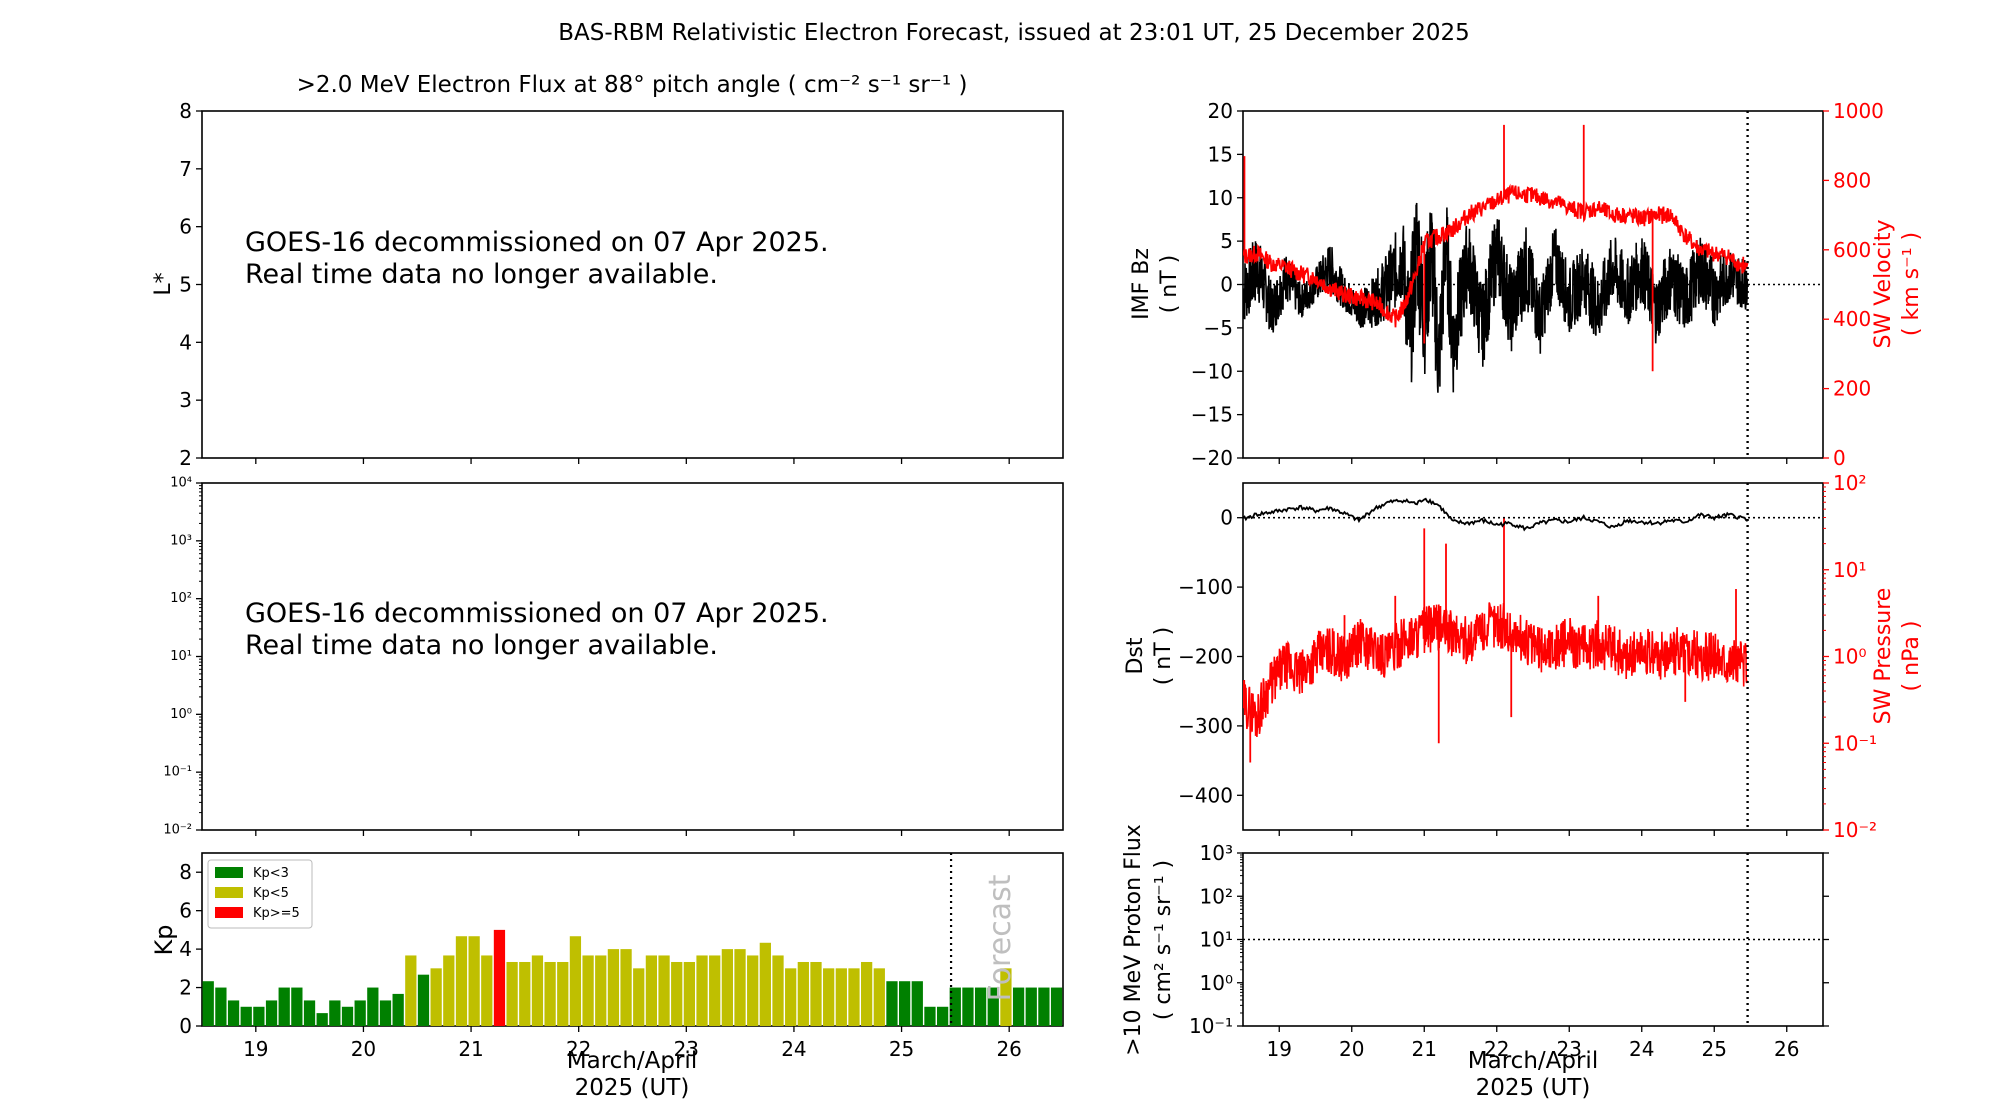 This screenshot has width=2000, height=1100. I want to click on proton-ytick-label: 10⁻¹, so click(1211, 1026).